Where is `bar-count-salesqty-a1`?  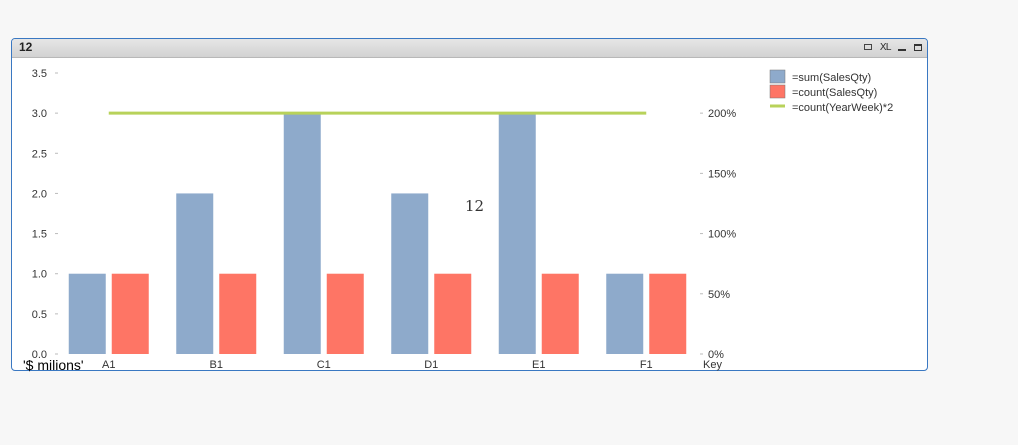
bar-count-salesqty-a1 is located at coordinates (130, 313).